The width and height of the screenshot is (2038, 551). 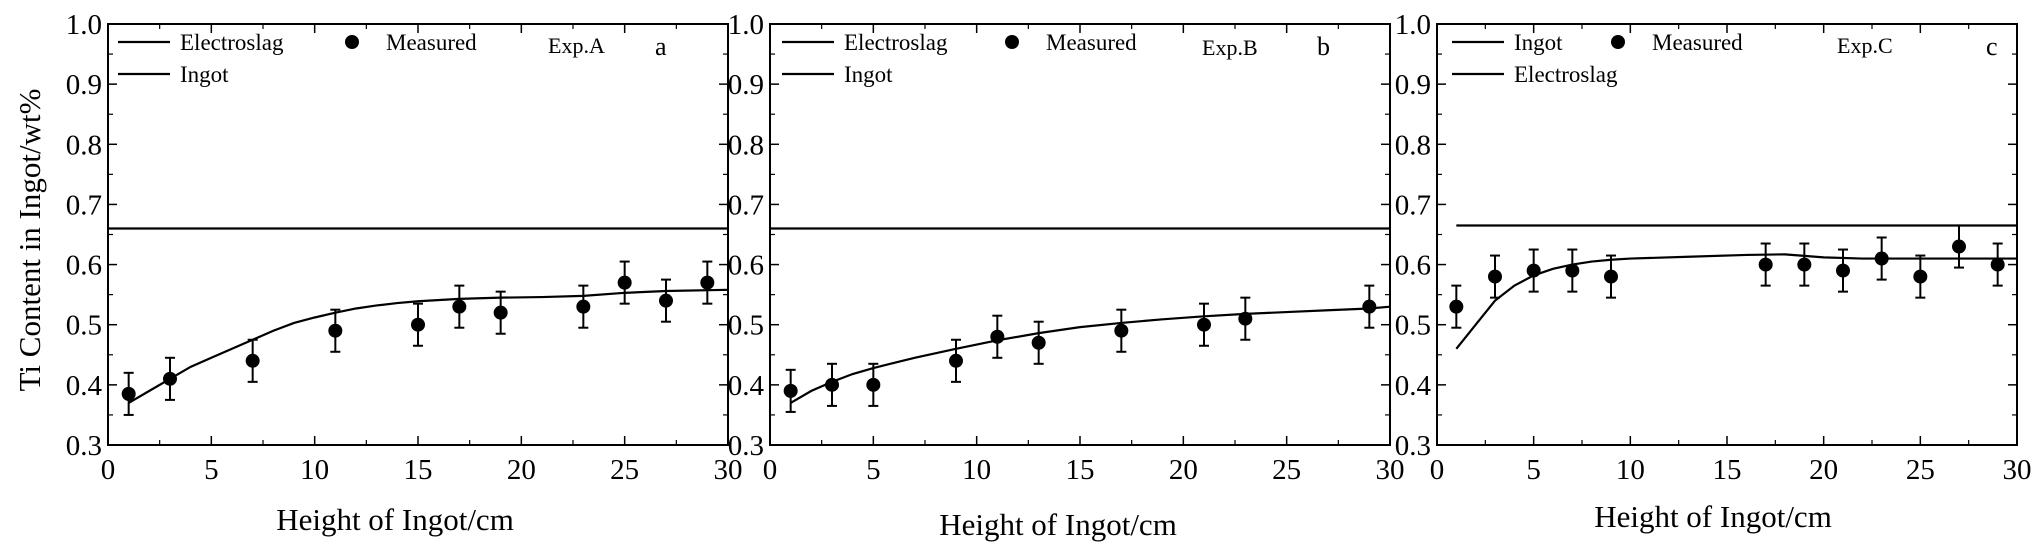 I want to click on panel-letter: b, so click(x=1323, y=46).